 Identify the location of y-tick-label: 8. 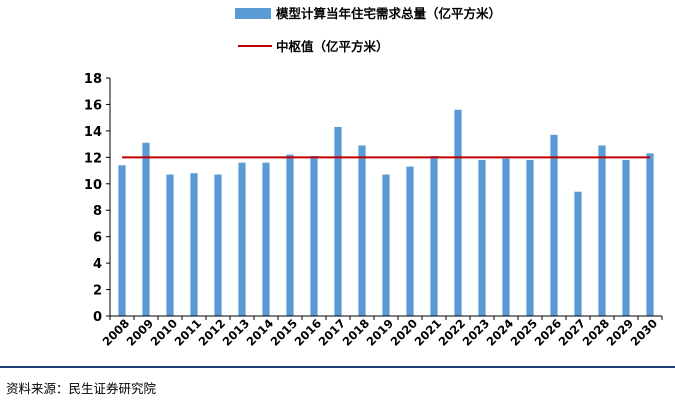
(97, 211).